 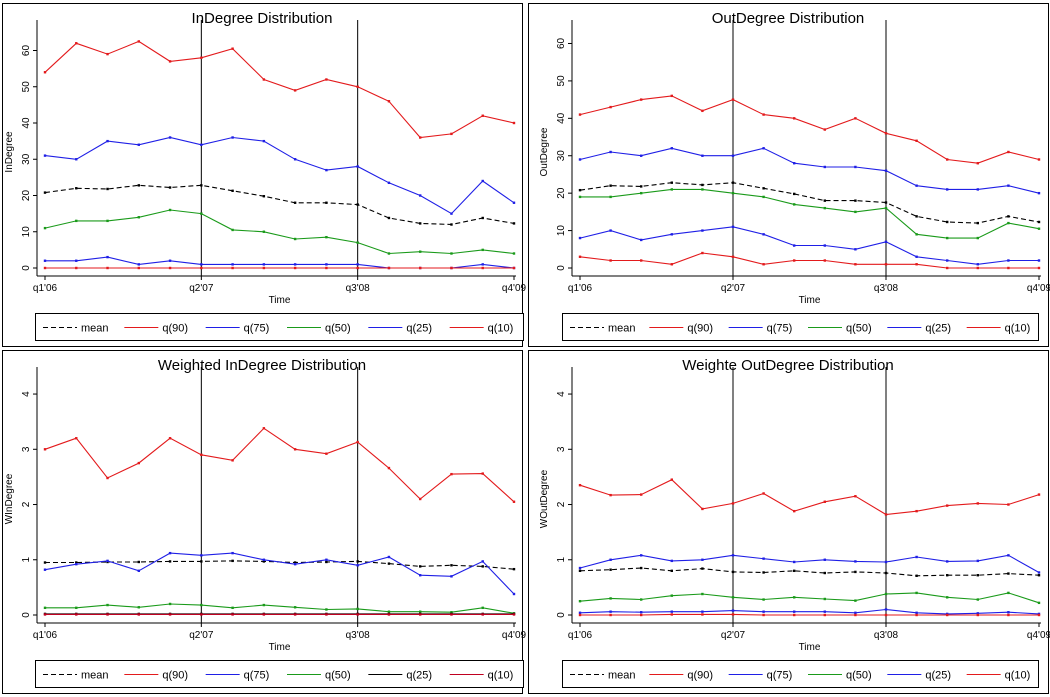 What do you see at coordinates (26, 394) in the screenshot?
I see `y-tick-label: 4` at bounding box center [26, 394].